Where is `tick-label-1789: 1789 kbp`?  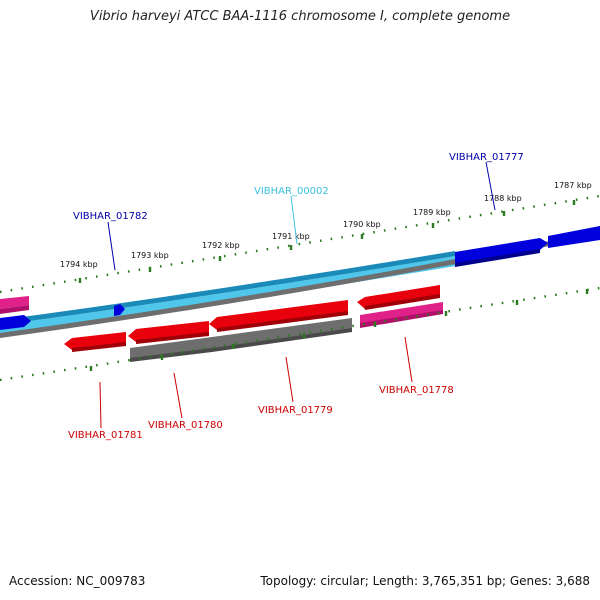 tick-label-1789: 1789 kbp is located at coordinates (432, 212).